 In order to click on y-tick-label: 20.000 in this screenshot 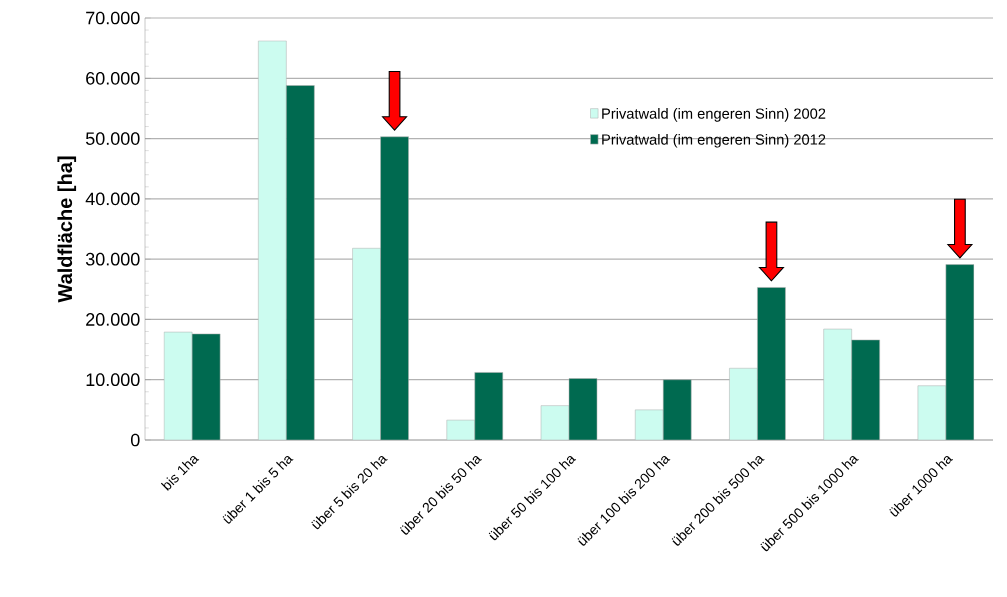, I will do `click(113, 319)`.